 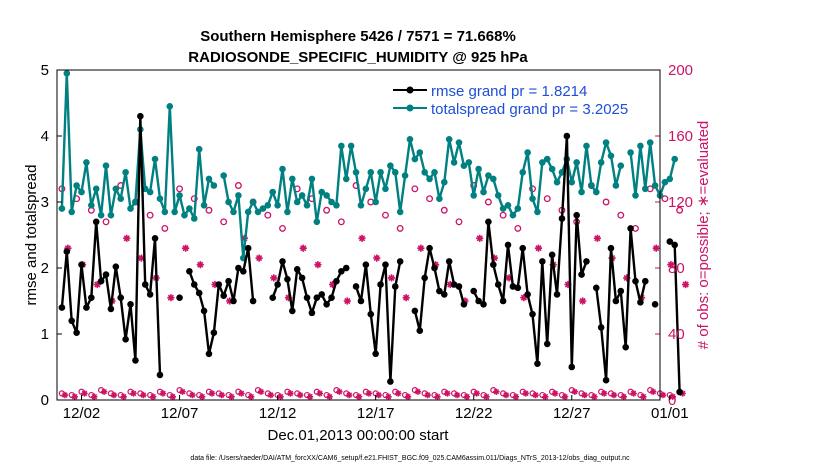 I want to click on y-tick-label-0: 0, so click(x=45, y=400).